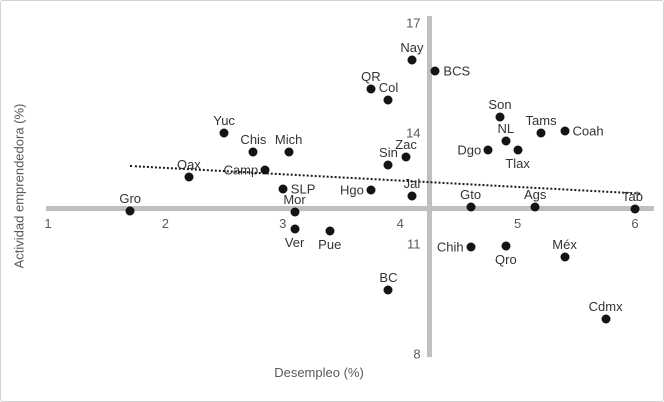  What do you see at coordinates (471, 194) in the screenshot?
I see `point-label-gto: Gto` at bounding box center [471, 194].